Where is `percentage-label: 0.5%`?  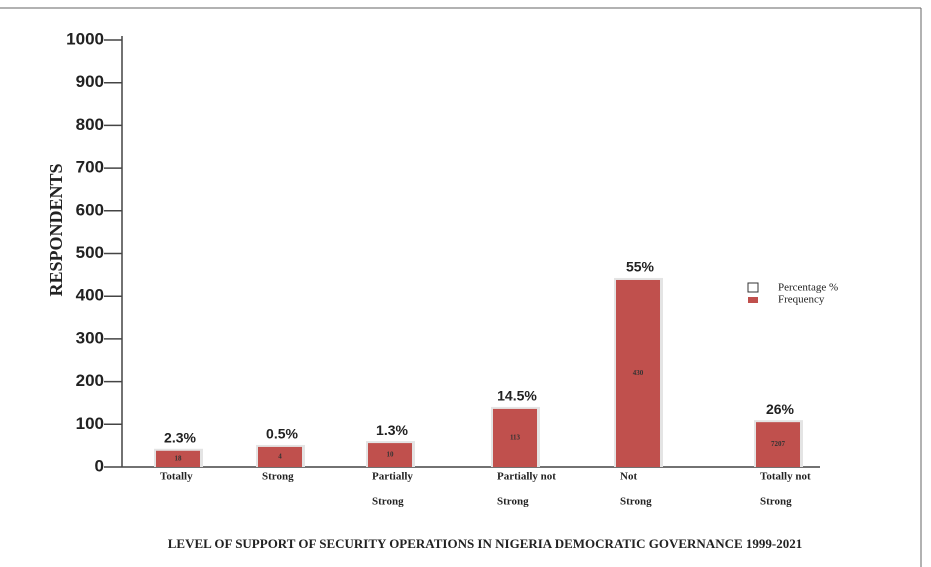
percentage-label: 0.5% is located at coordinates (282, 434).